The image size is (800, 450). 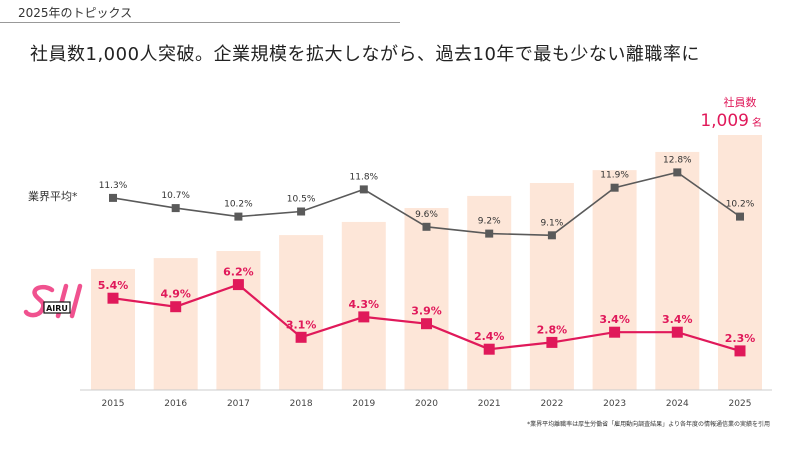 What do you see at coordinates (426, 215) in the screenshot?
I see `data-label: 9.6%` at bounding box center [426, 215].